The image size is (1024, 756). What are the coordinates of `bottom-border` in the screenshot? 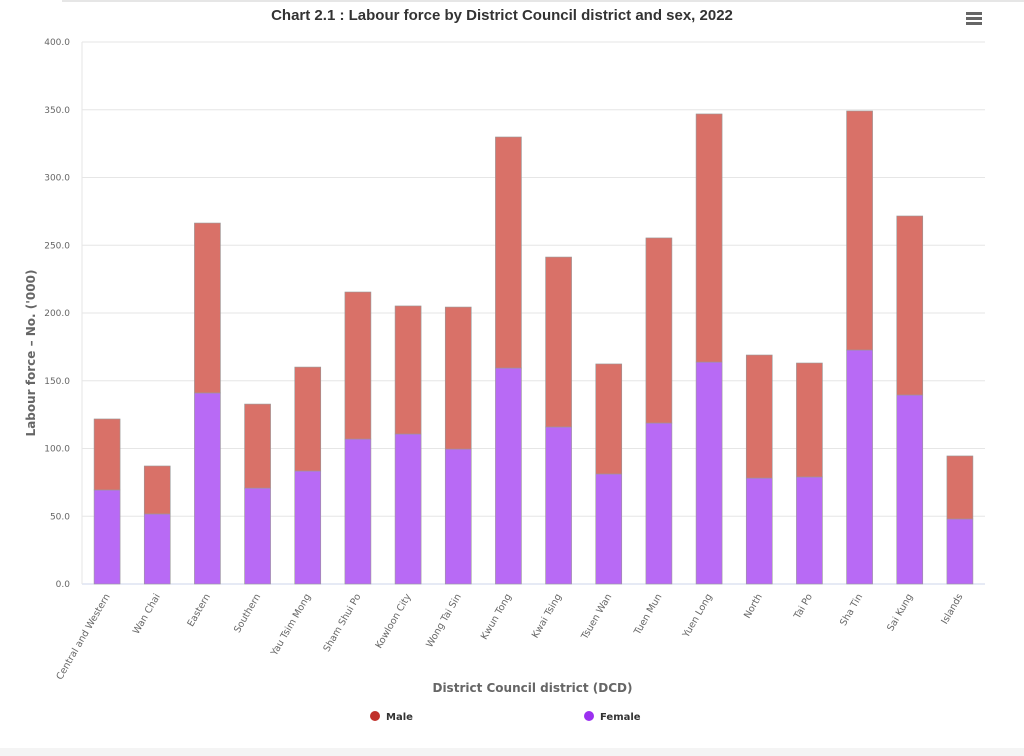 It's located at (512, 752).